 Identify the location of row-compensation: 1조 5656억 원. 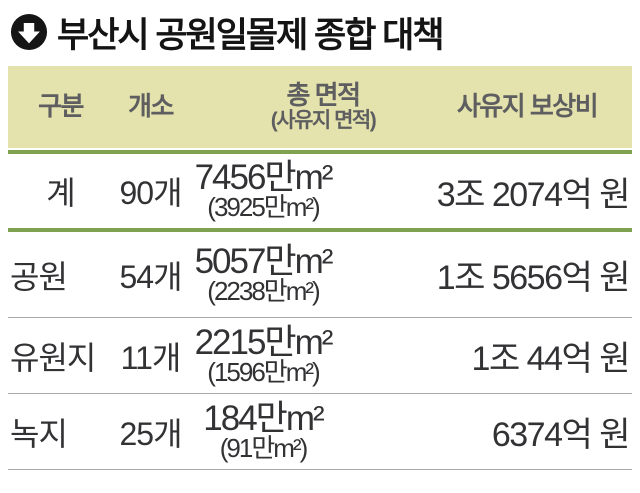
(533, 278).